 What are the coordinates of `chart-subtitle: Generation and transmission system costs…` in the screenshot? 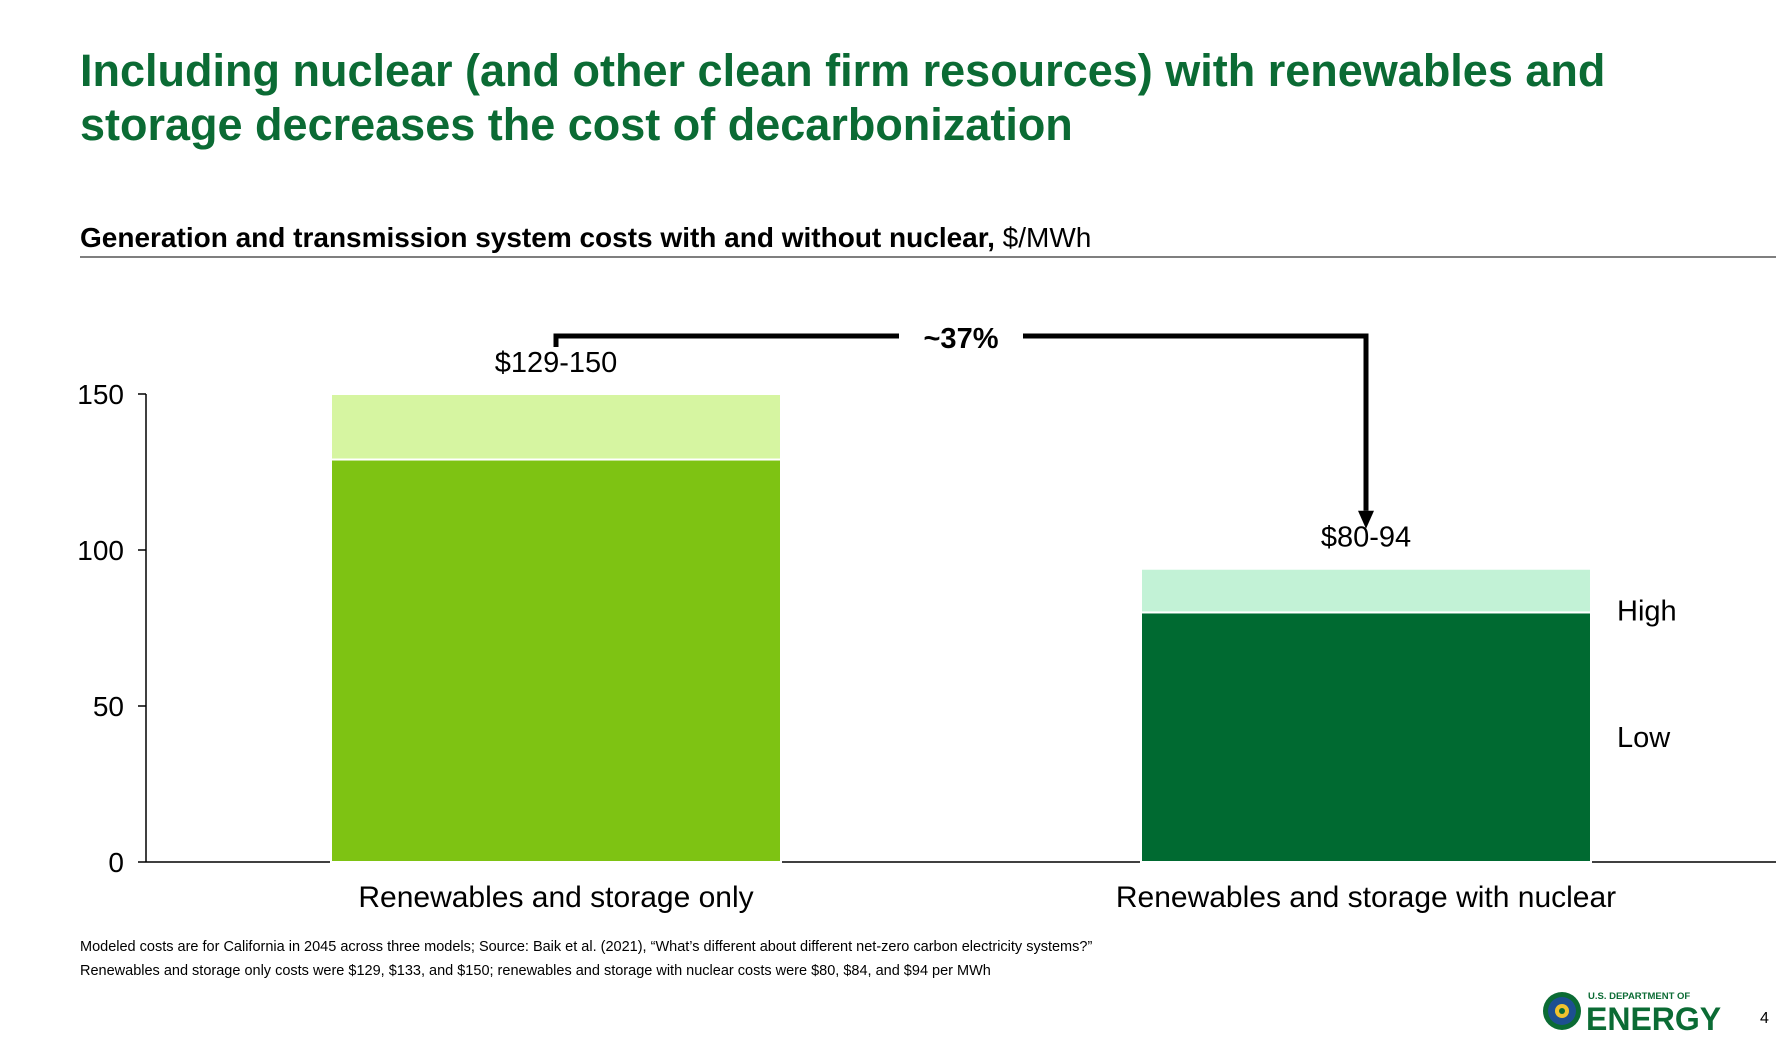 It's located at (585, 238).